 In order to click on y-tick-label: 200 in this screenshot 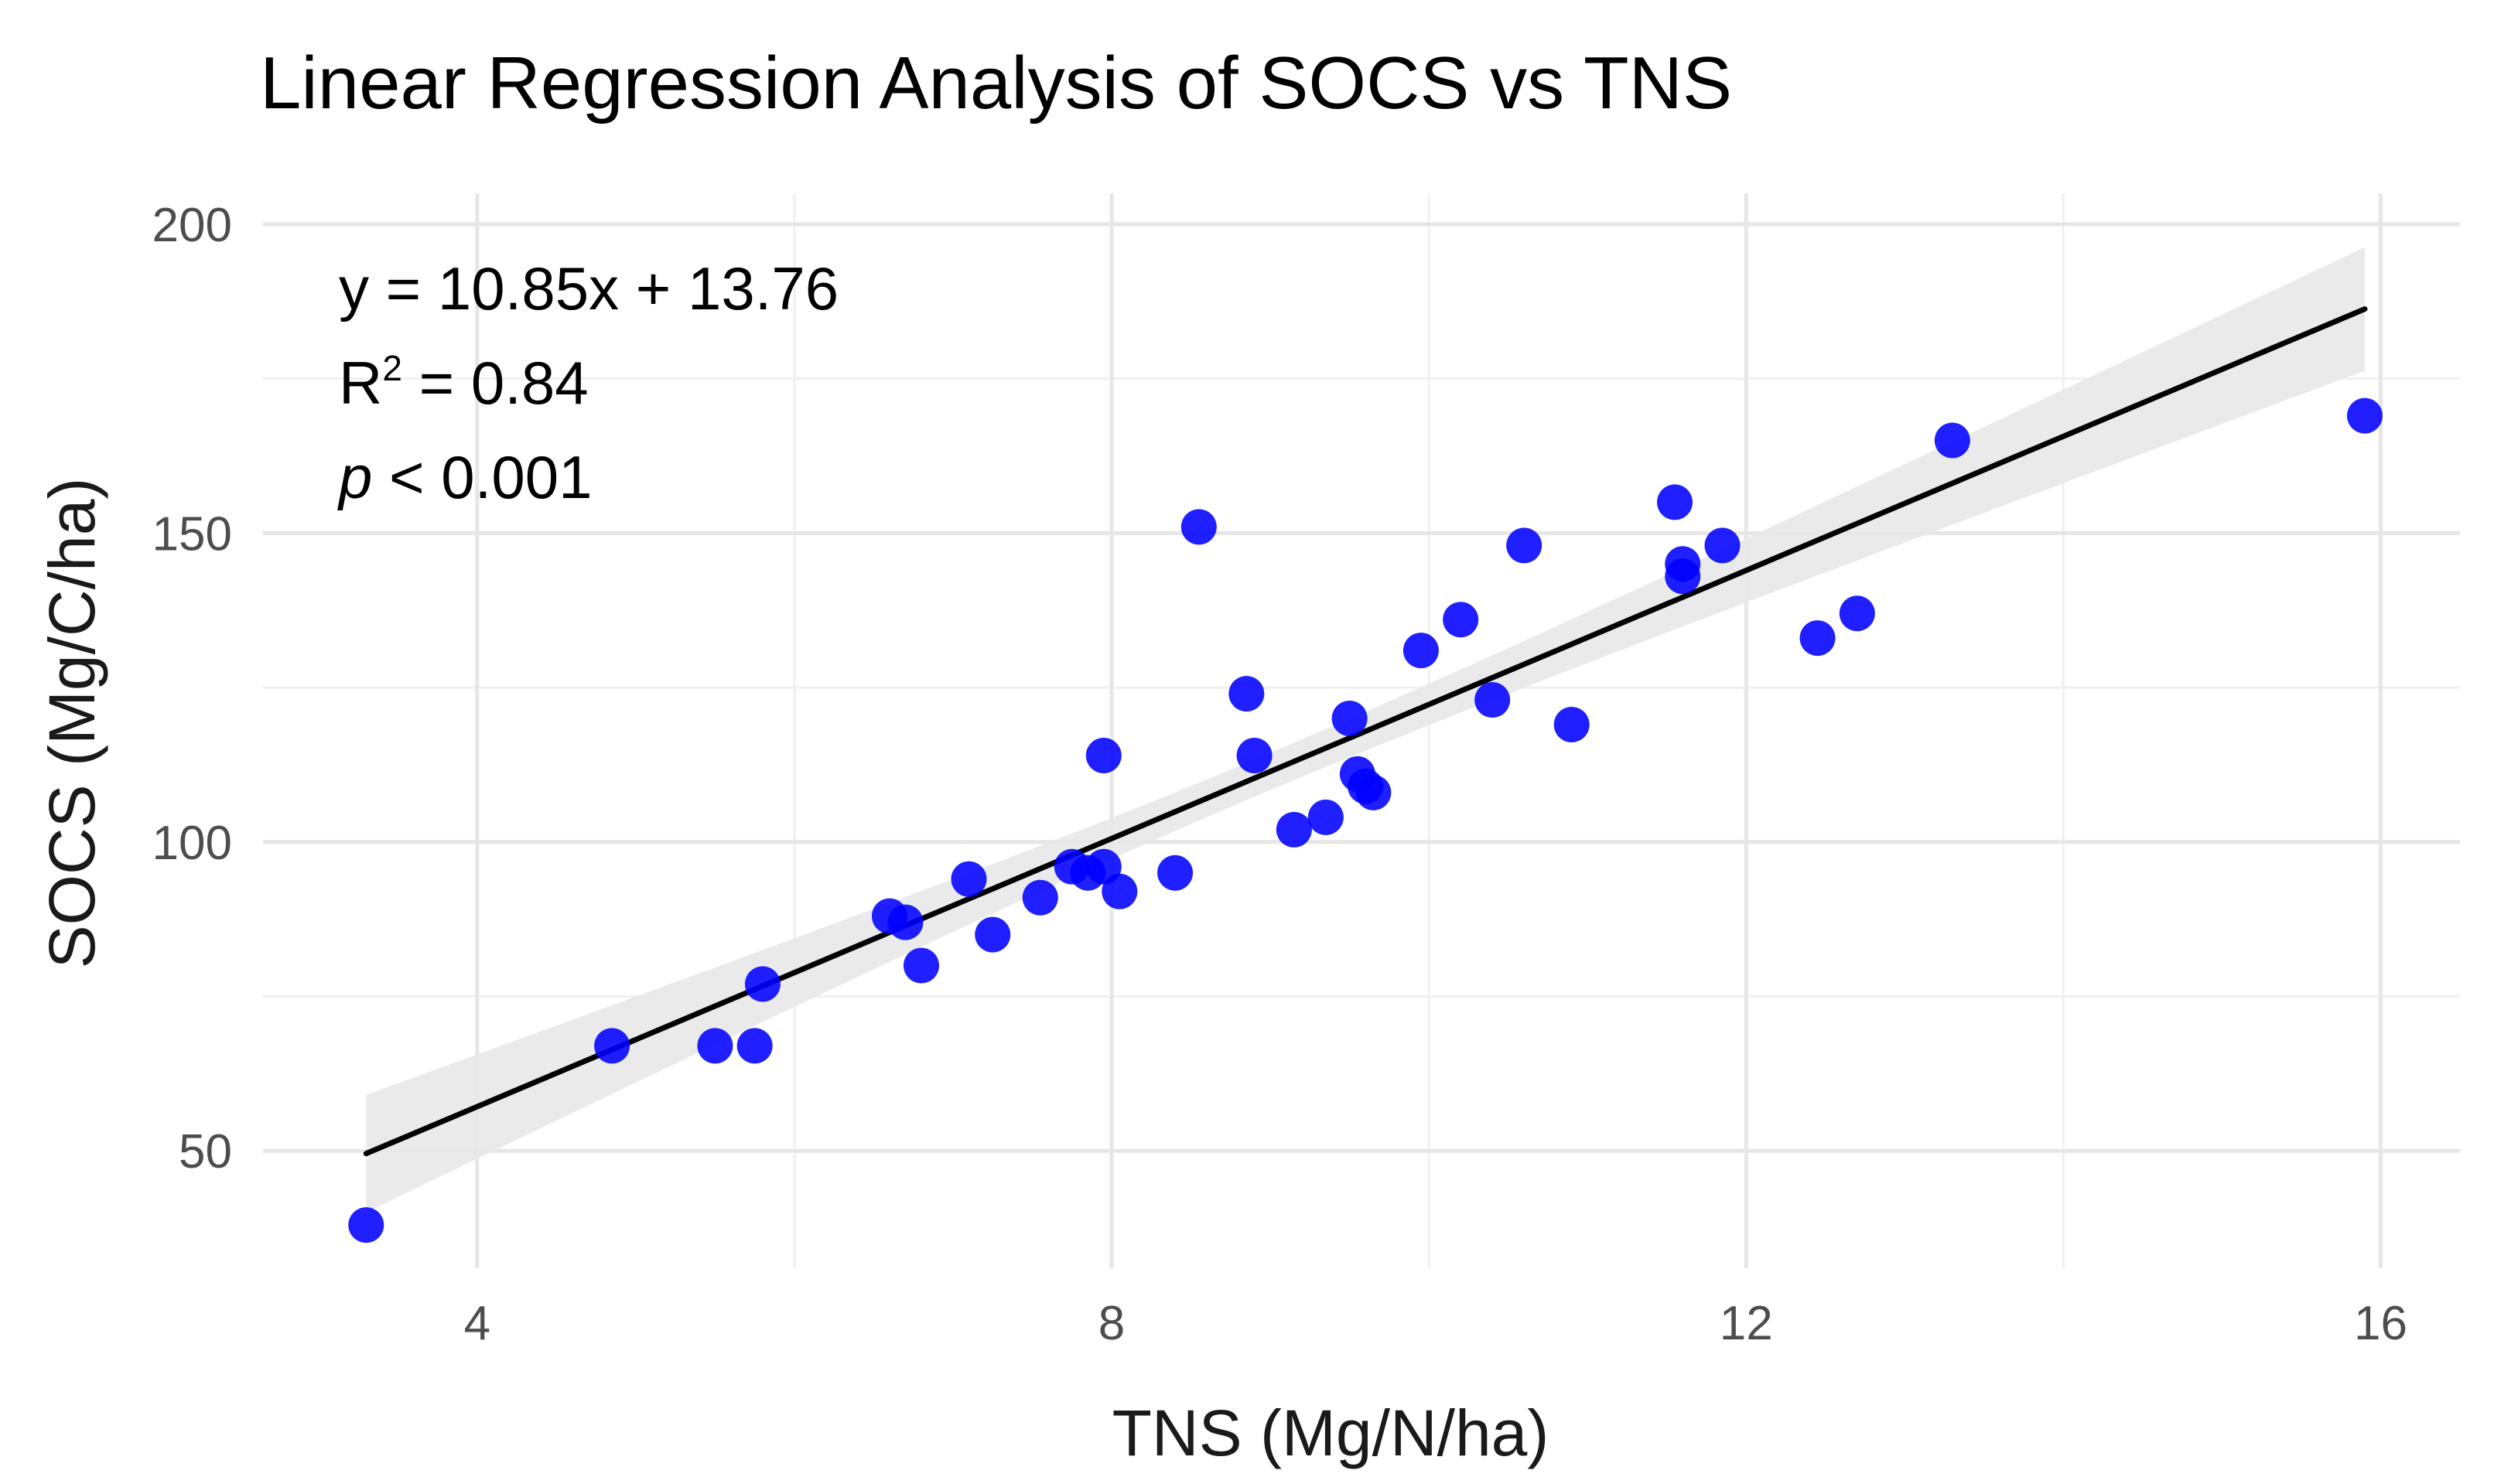, I will do `click(192, 226)`.